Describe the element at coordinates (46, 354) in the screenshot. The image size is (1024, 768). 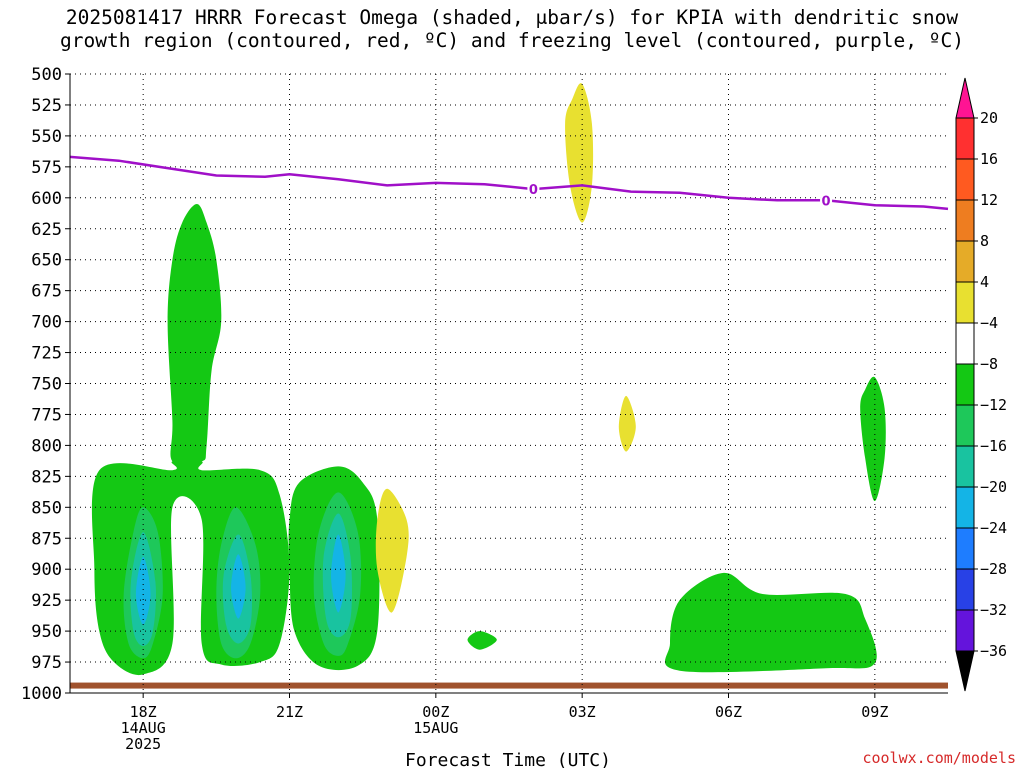
I see `y-tick-label: 725` at that location.